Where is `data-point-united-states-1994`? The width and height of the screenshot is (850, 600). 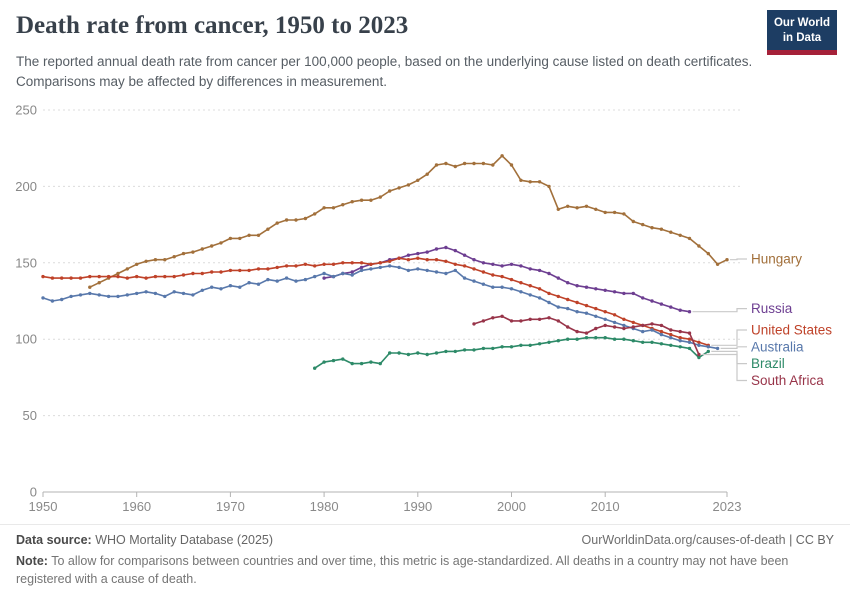
data-point-united-states-1994 is located at coordinates (455, 264).